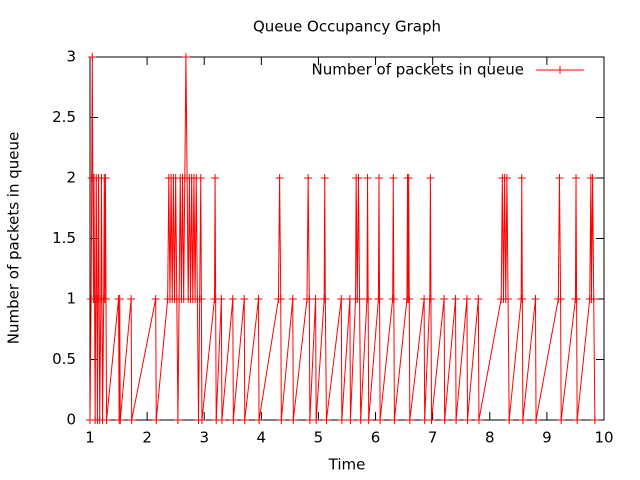 The image size is (640, 480). What do you see at coordinates (71, 299) in the screenshot?
I see `y-tick-label: 1` at bounding box center [71, 299].